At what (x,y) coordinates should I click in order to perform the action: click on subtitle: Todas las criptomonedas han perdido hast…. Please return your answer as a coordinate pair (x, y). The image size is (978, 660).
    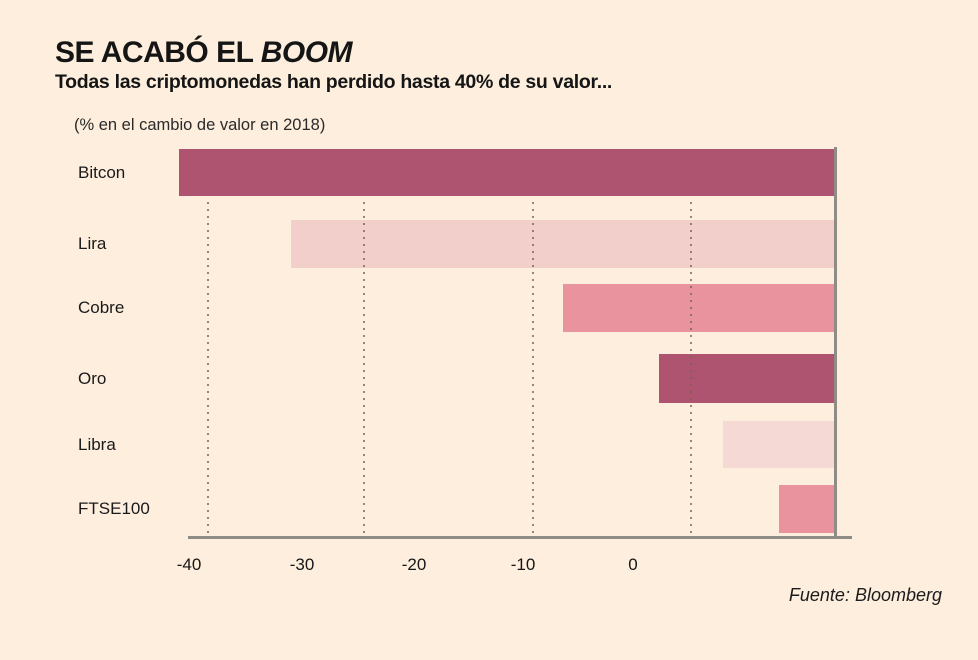
    Looking at the image, I should click on (334, 82).